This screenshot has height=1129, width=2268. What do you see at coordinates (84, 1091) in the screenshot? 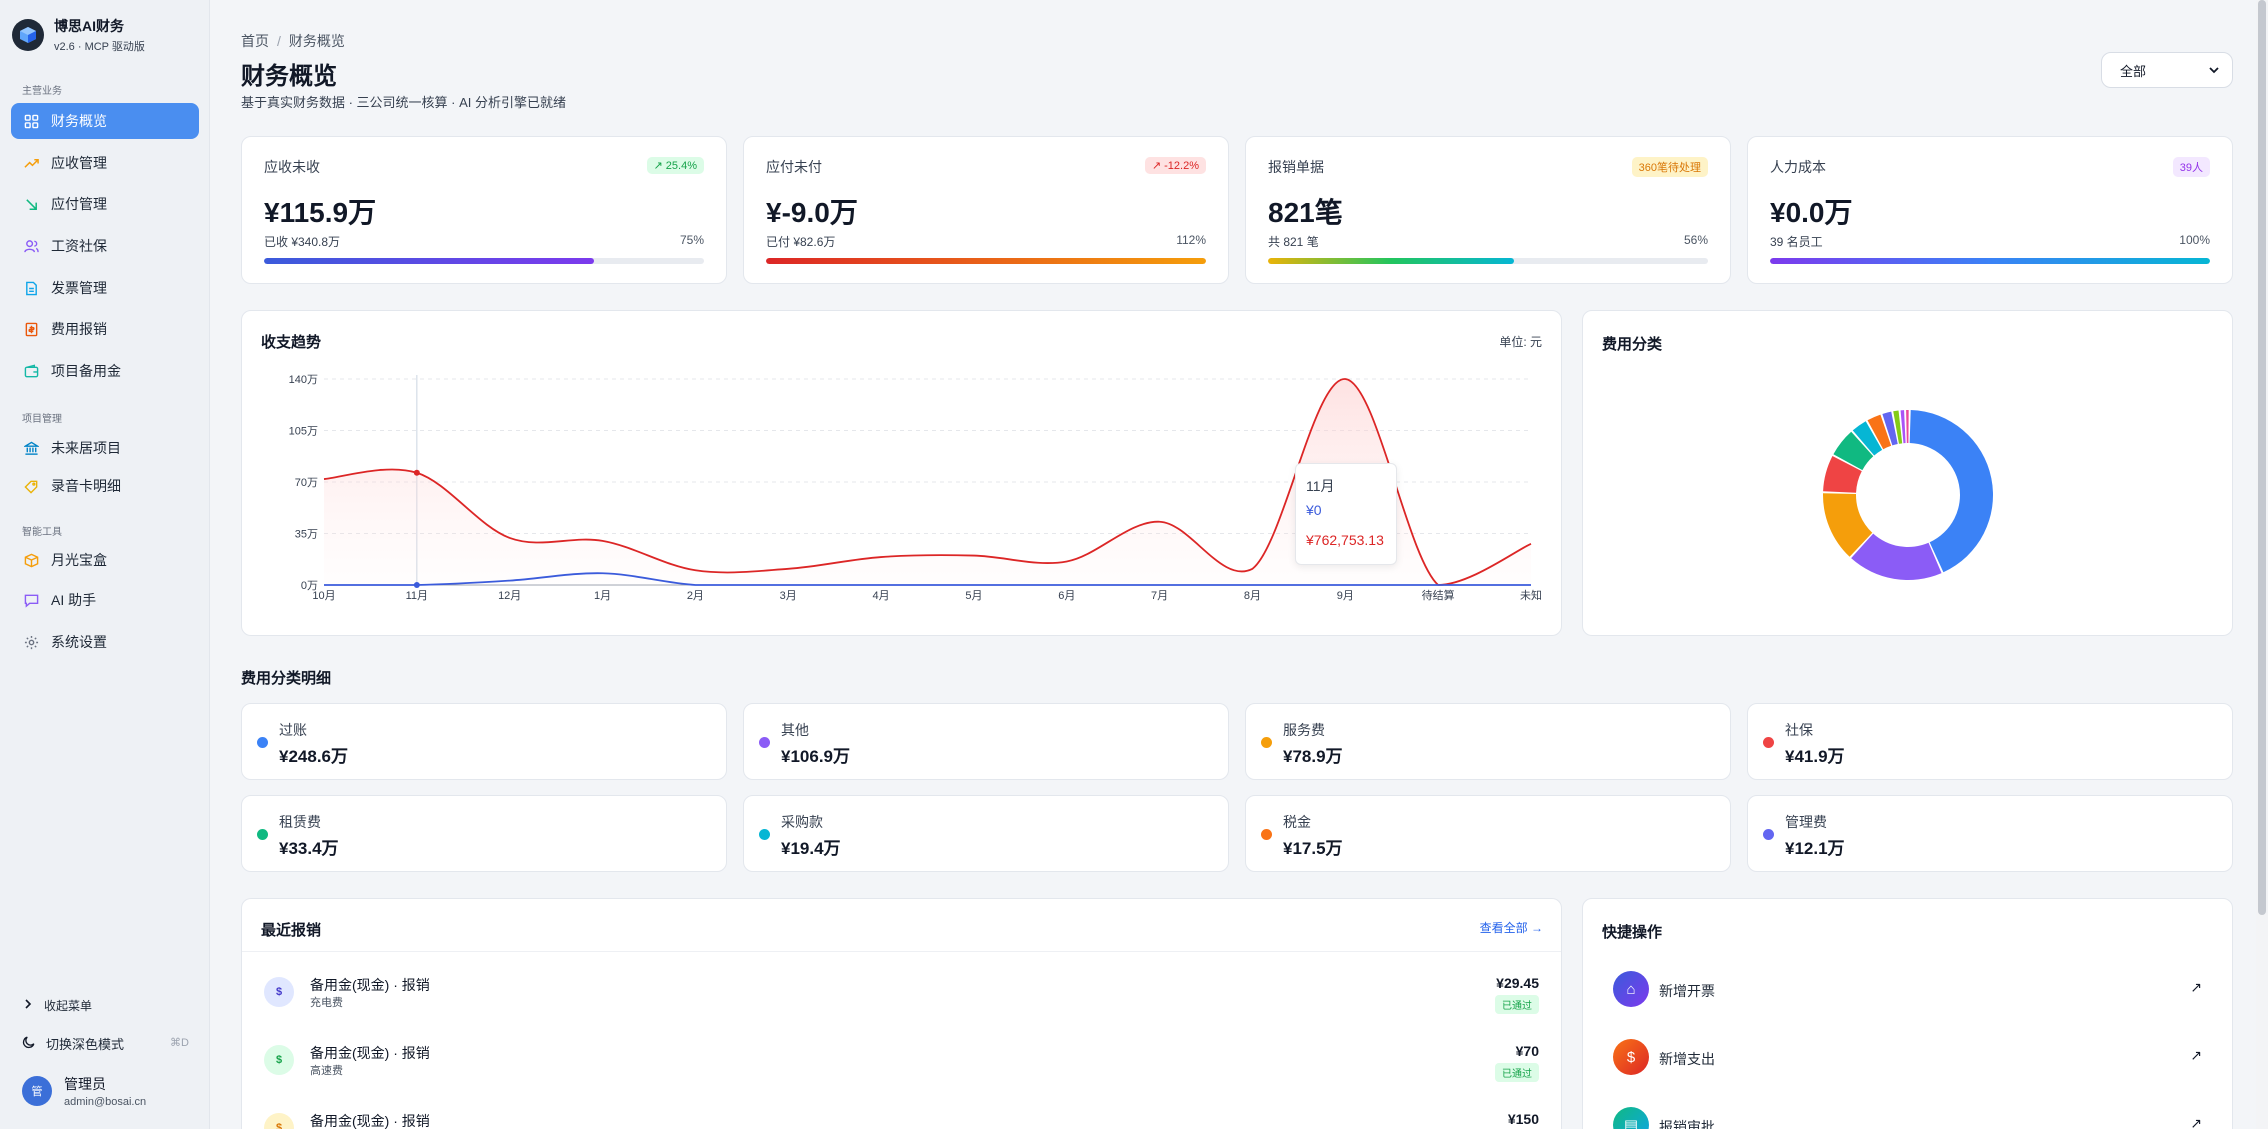
I see `user-profile: 管 管理员 admin@bosai.cn` at bounding box center [84, 1091].